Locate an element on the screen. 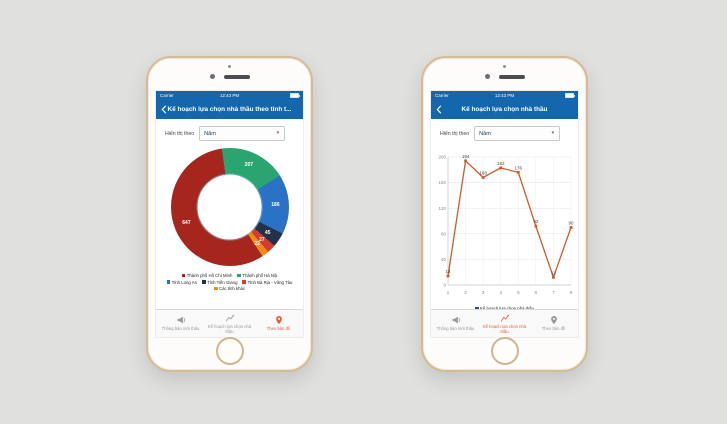 This screenshot has width=727, height=424. svg-text: 168 is located at coordinates (483, 172).